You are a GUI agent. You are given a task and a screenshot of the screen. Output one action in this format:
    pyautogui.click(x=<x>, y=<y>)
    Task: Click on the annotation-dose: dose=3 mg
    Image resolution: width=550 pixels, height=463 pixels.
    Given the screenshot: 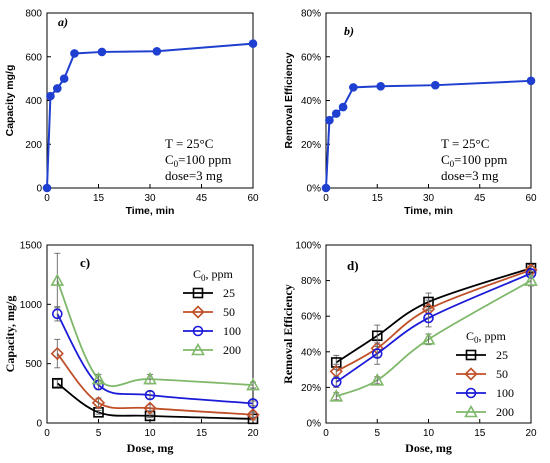 What is the action you would take?
    pyautogui.click(x=194, y=175)
    